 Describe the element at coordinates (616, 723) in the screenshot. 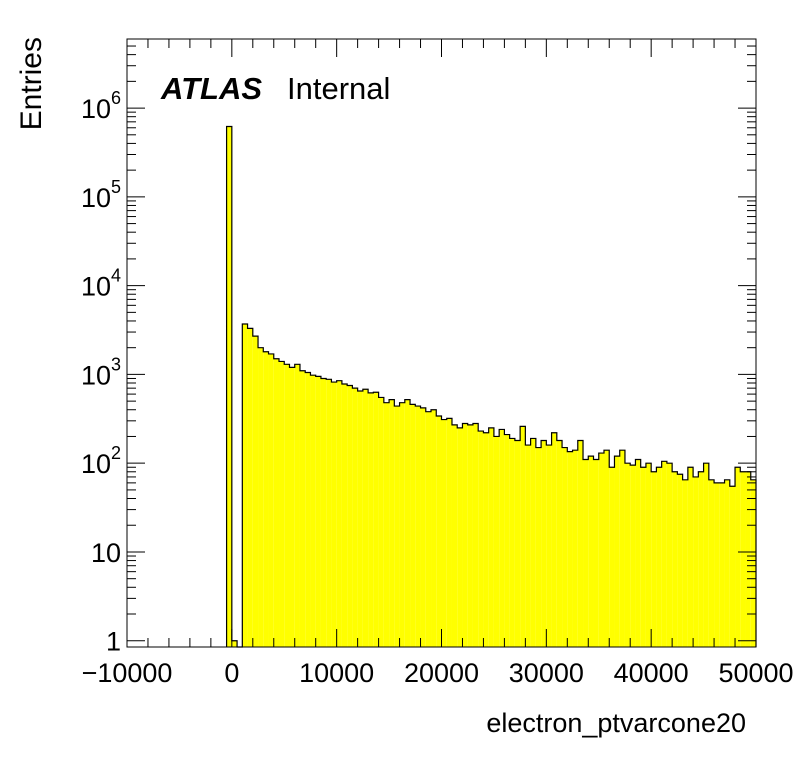

I see `x-axis-label: electron_ptvarcone20` at that location.